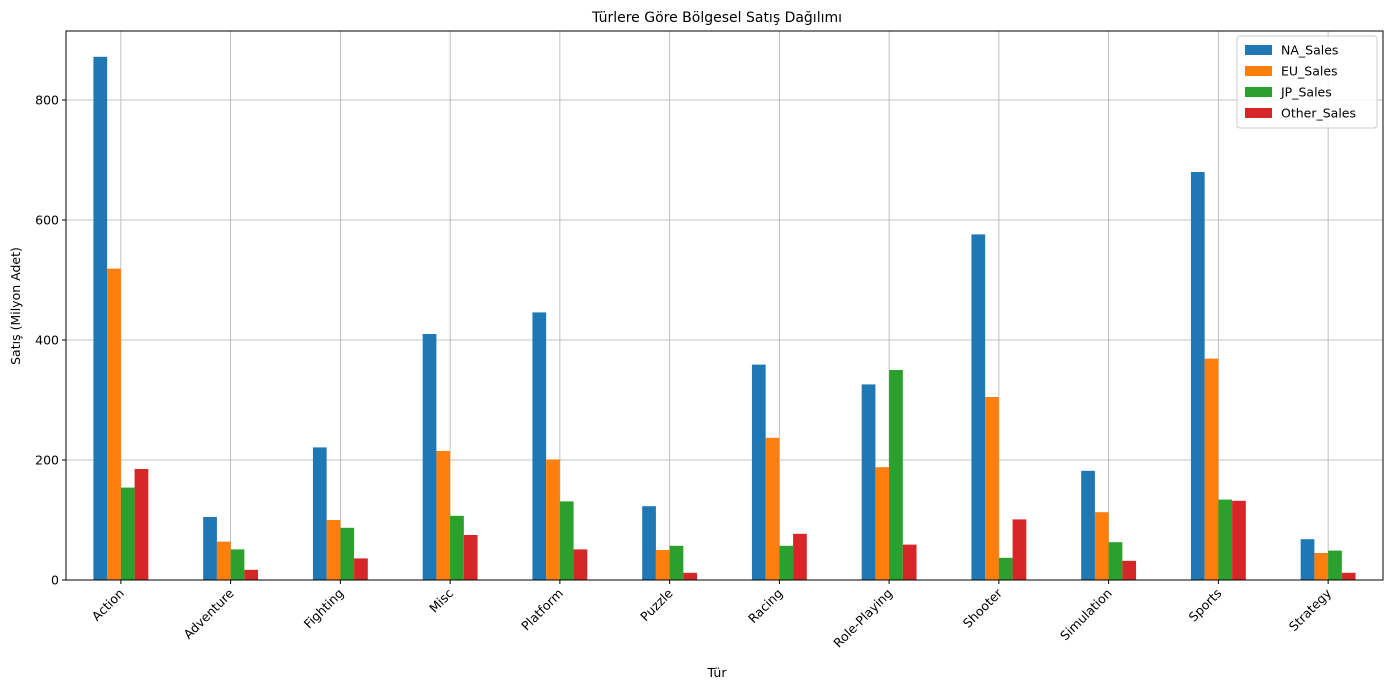  Describe the element at coordinates (566, 540) in the screenshot. I see `bar-JP_Sales-Platform` at that location.